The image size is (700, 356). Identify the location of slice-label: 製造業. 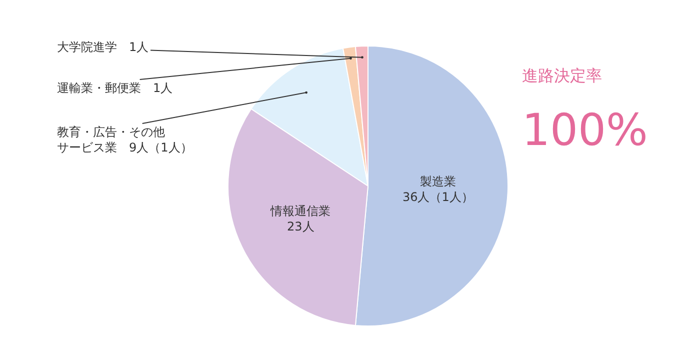
(438, 181).